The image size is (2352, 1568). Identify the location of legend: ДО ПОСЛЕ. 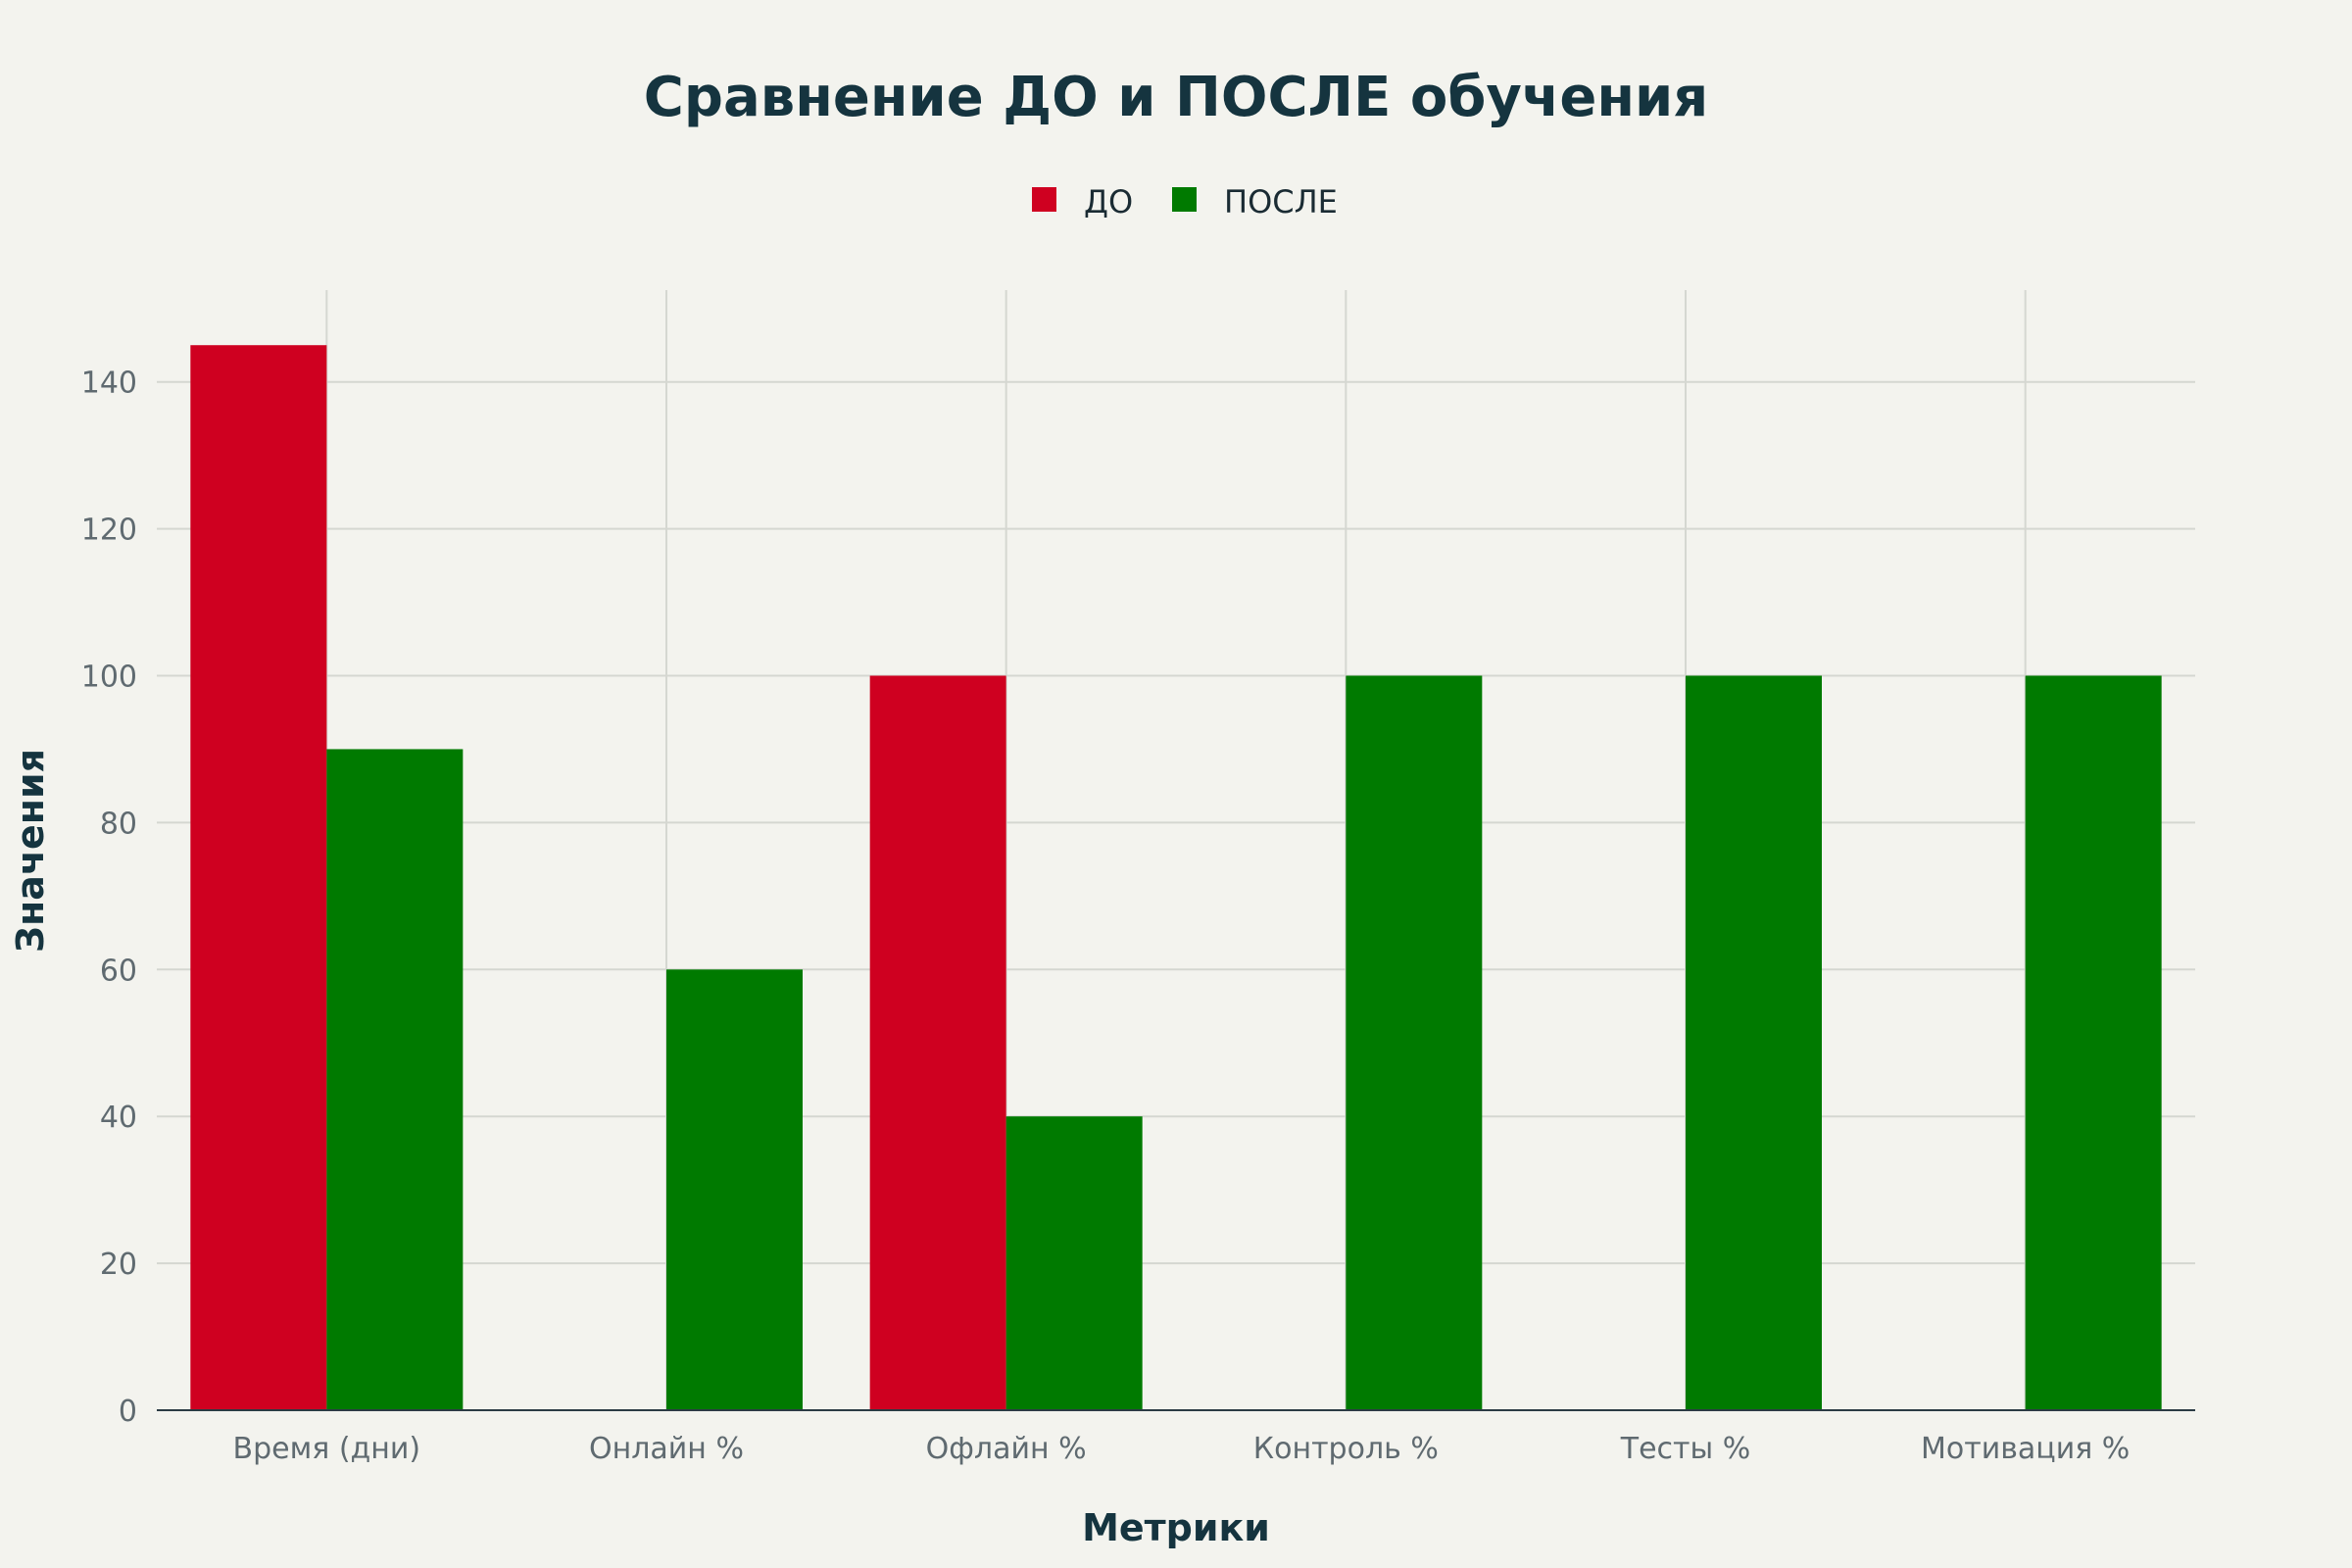
(1185, 201).